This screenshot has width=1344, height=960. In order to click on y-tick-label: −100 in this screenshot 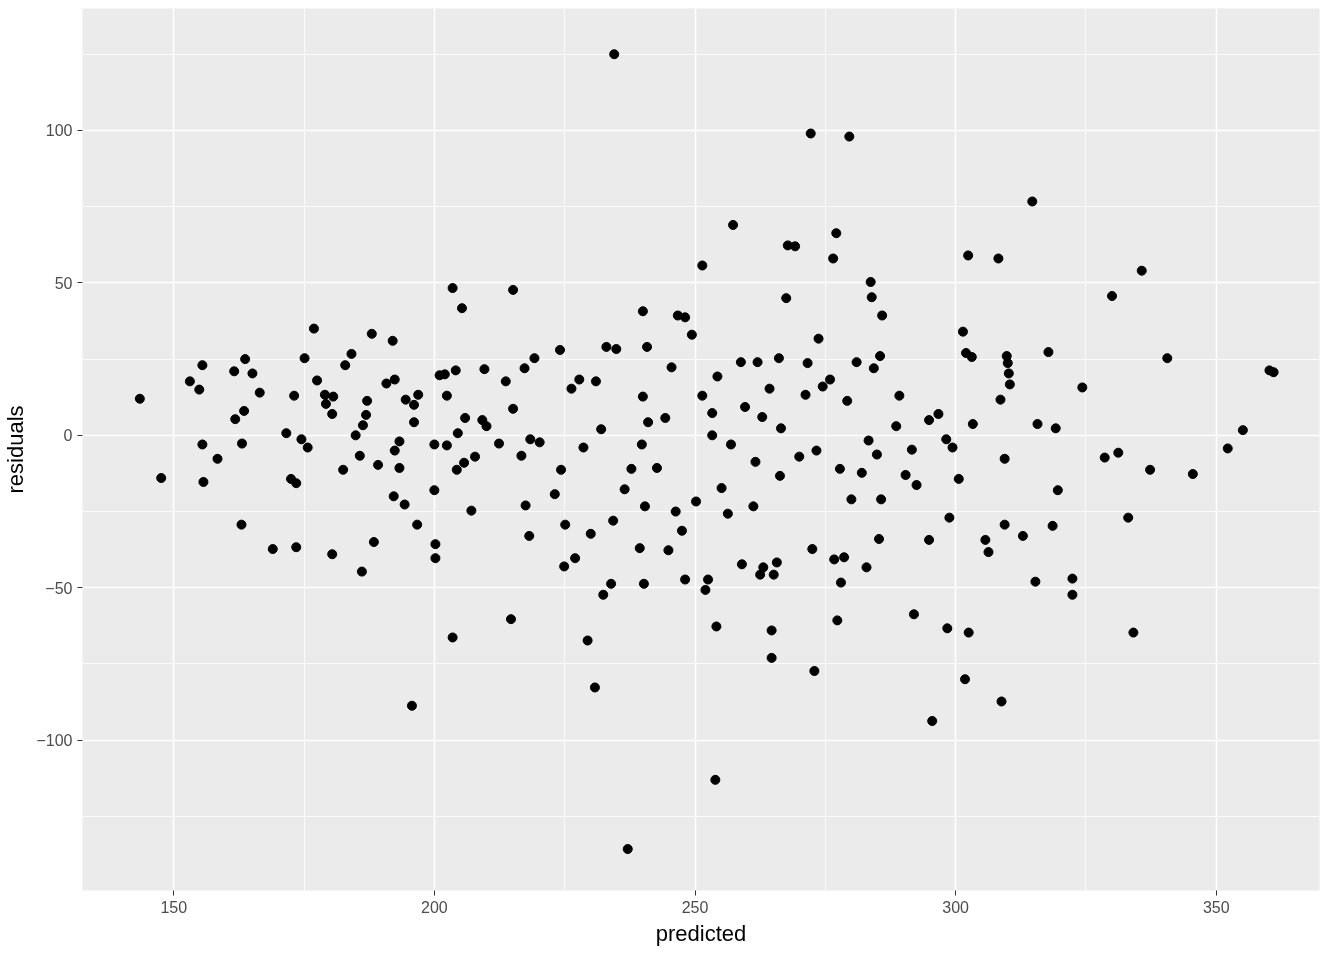, I will do `click(54, 741)`.